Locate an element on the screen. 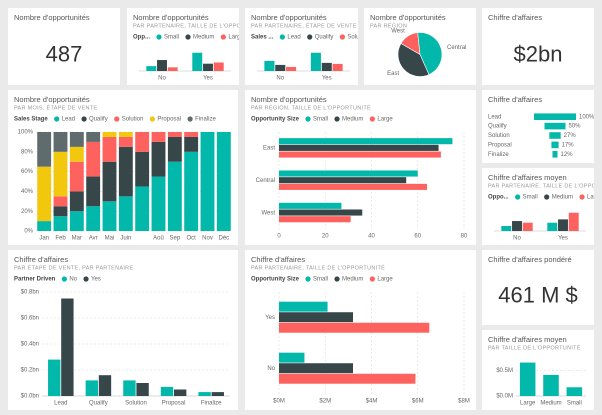 This screenshot has width=602, height=415. tile-subtitle: PAR ÉTAPE DE VENTE, PAR PARTENAIRE is located at coordinates (73, 267).